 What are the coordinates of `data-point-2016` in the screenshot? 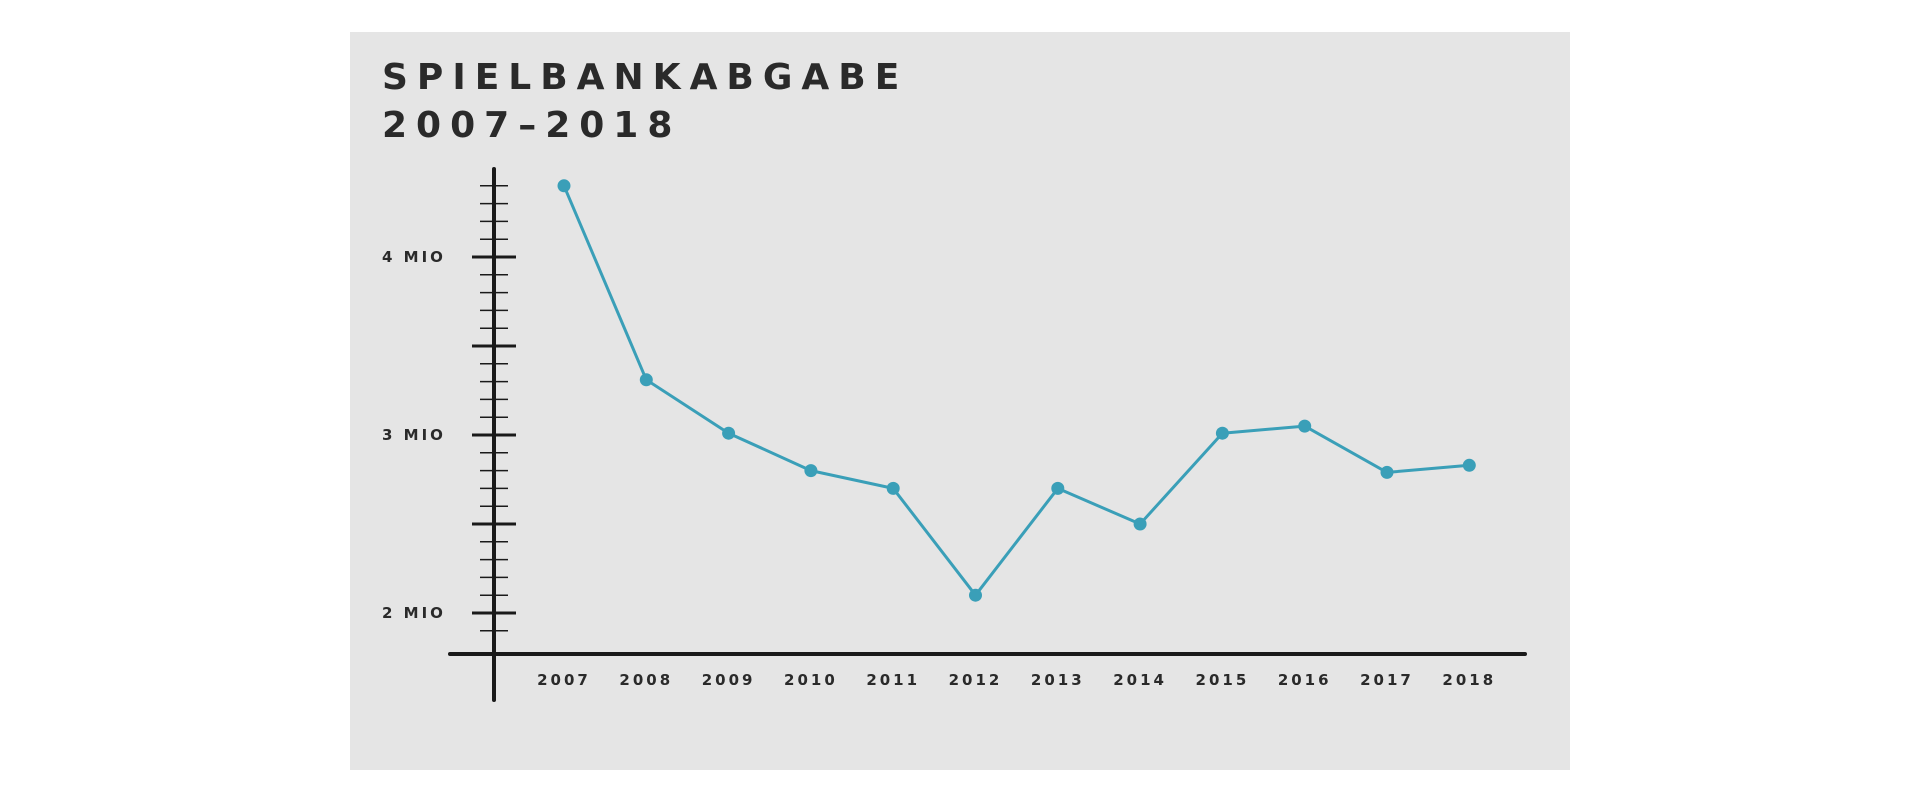 It's located at (1305, 426).